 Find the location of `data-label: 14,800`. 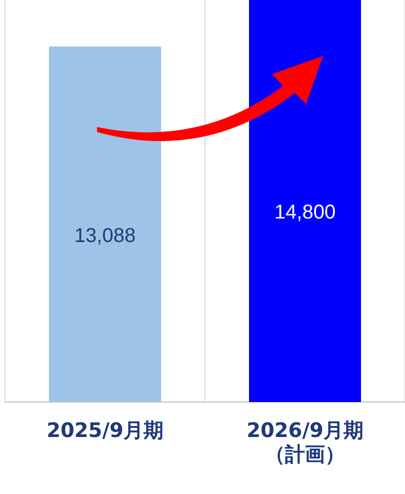

data-label: 14,800 is located at coordinates (305, 213).